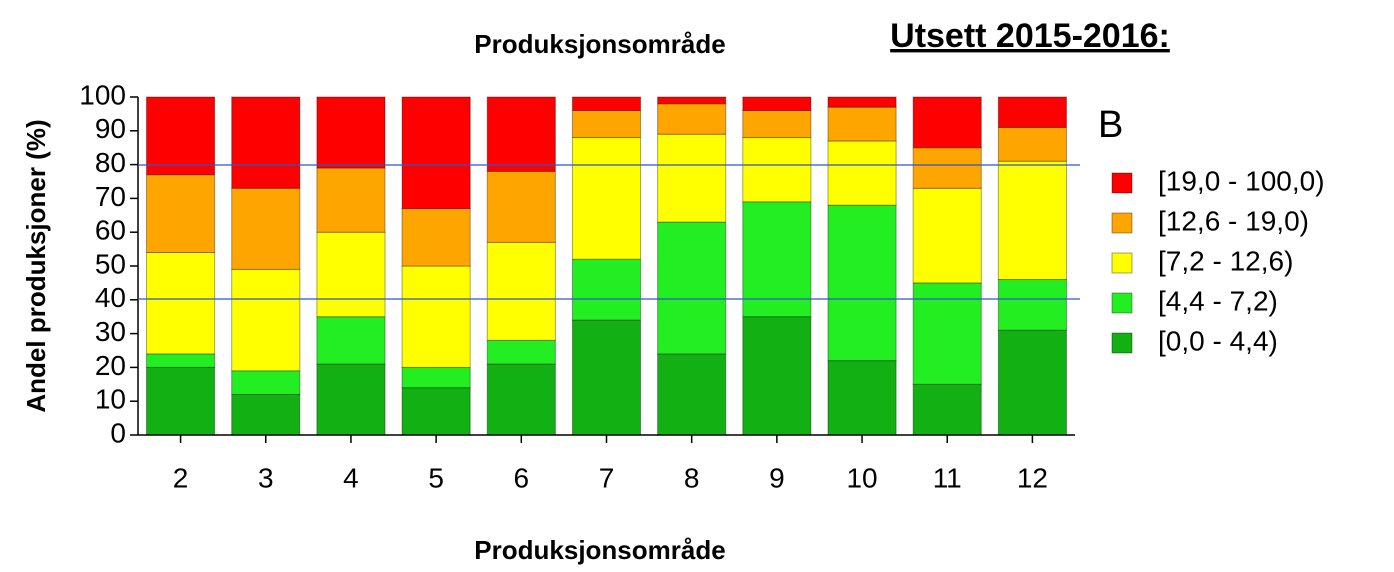 The height and width of the screenshot is (572, 1394). What do you see at coordinates (1233, 220) in the screenshot?
I see `legend-label: [12,6 - 19,0)` at bounding box center [1233, 220].